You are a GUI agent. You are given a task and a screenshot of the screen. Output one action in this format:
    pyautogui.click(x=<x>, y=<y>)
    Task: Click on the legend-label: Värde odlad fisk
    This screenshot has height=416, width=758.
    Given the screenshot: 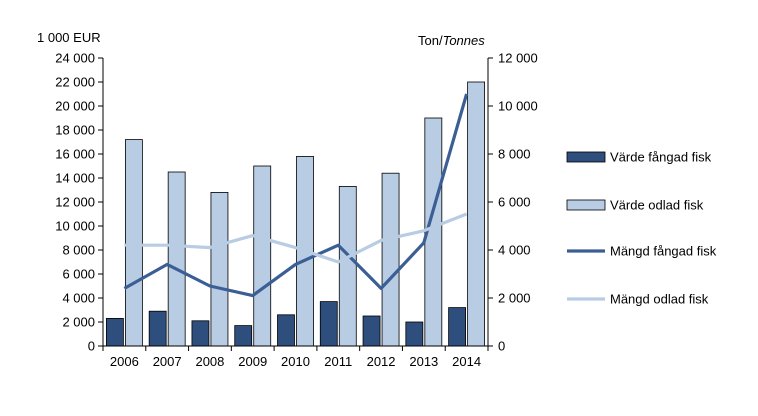 What is the action you would take?
    pyautogui.click(x=657, y=205)
    